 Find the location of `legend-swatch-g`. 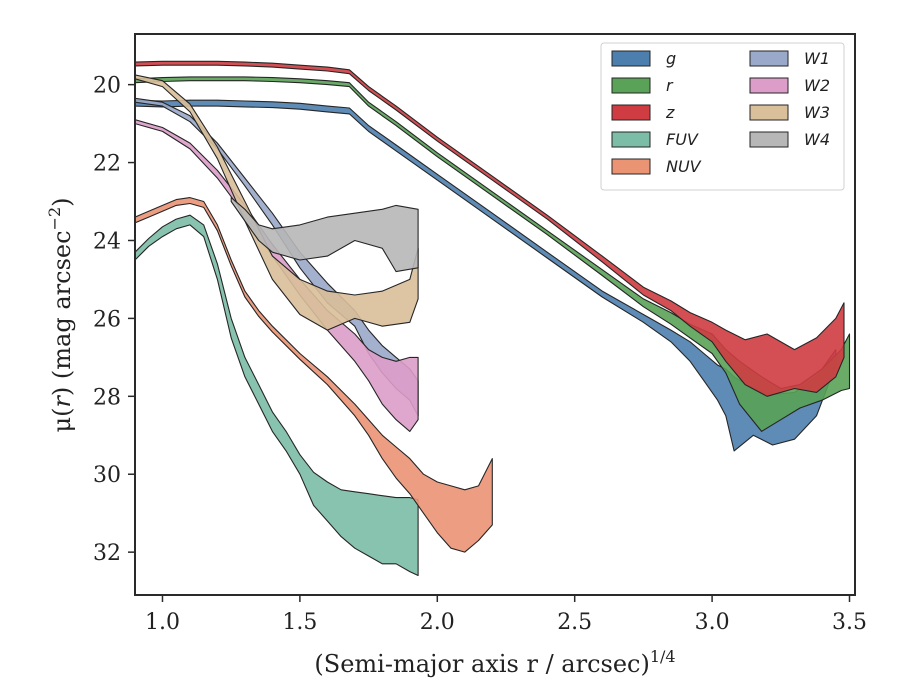

legend-swatch-g is located at coordinates (631, 58).